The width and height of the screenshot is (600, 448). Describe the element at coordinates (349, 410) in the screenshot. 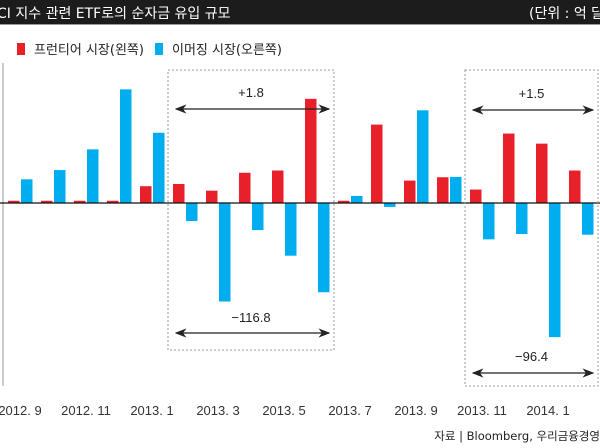

I see `x-tick-label: 2013. 7` at that location.